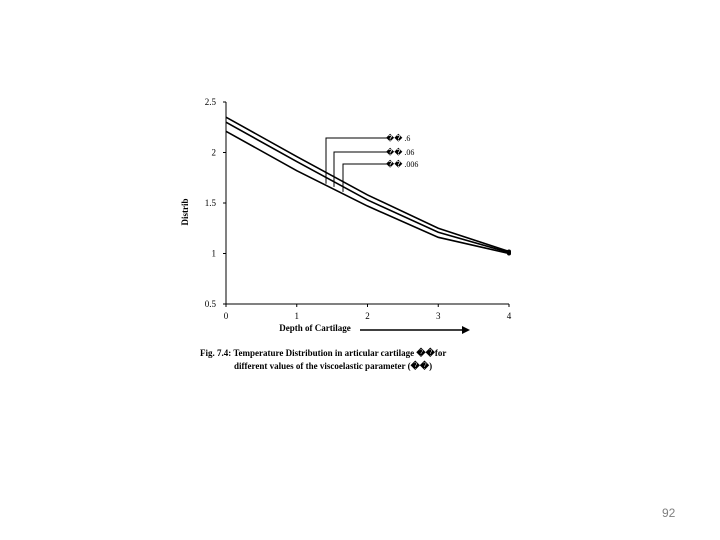 This screenshot has width=720, height=540. What do you see at coordinates (211, 203) in the screenshot?
I see `y-tick-label: 1.5` at bounding box center [211, 203].